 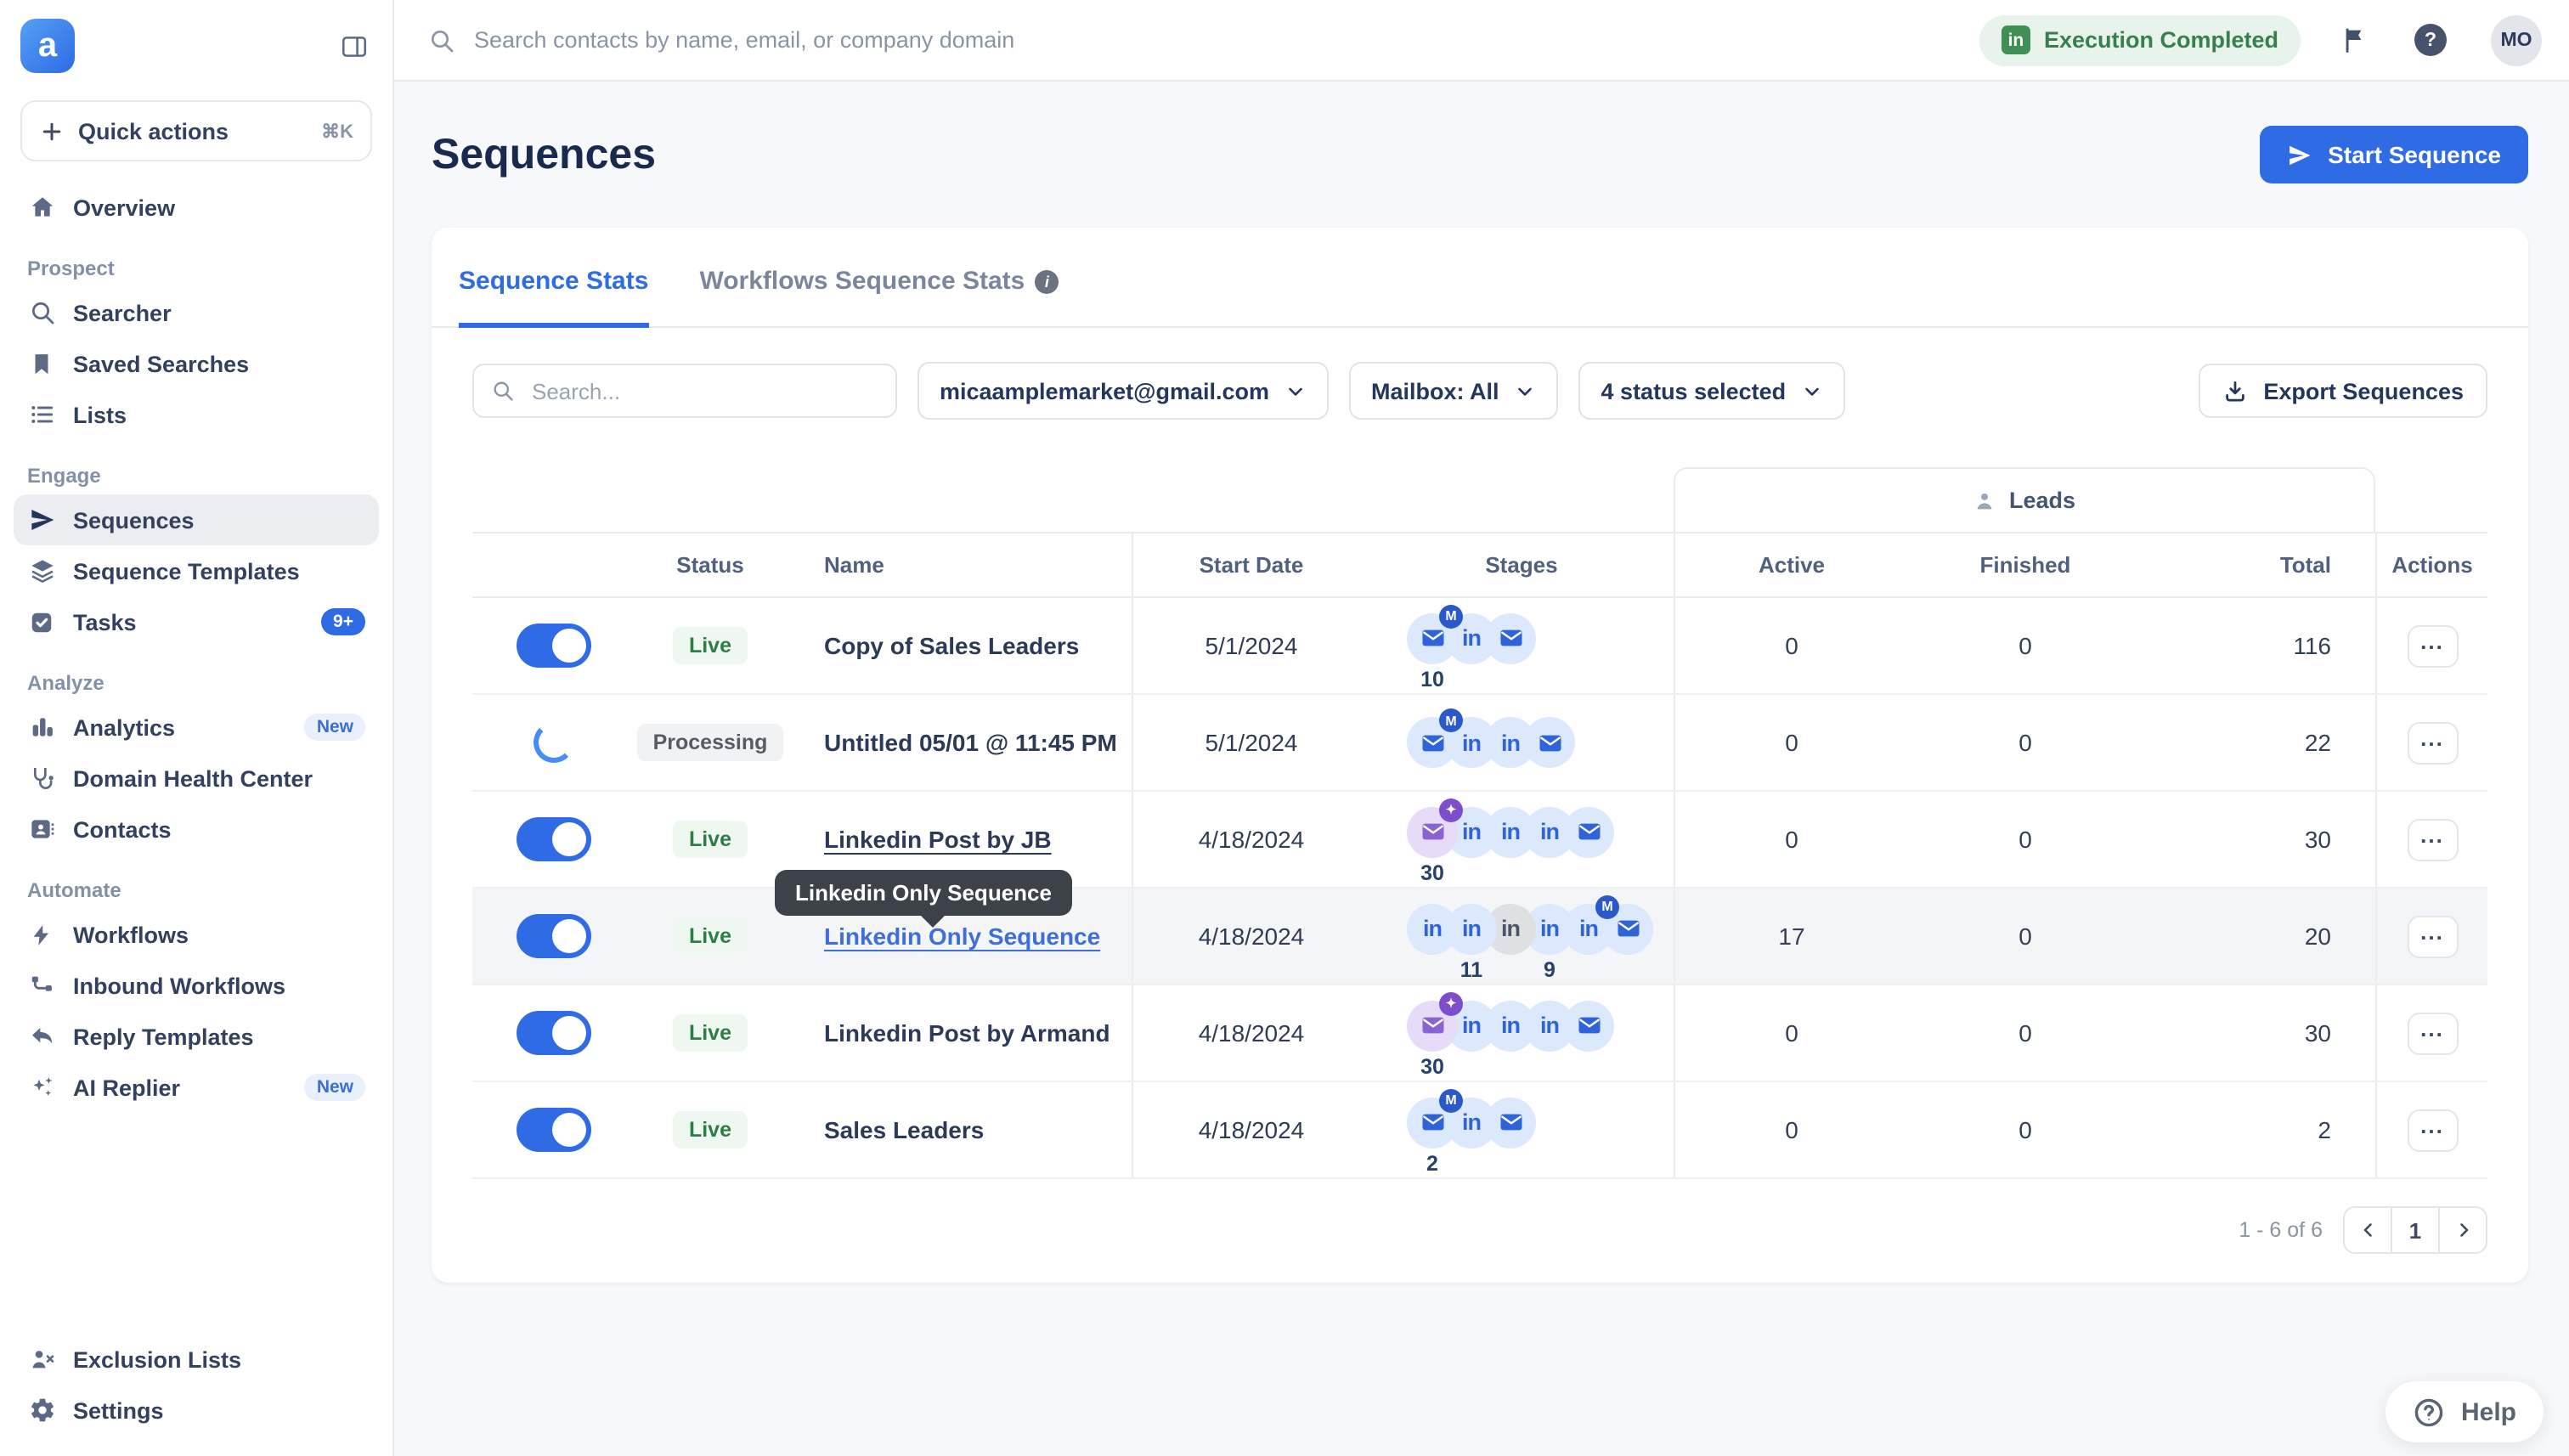 I want to click on next-page-button, so click(x=2462, y=1230).